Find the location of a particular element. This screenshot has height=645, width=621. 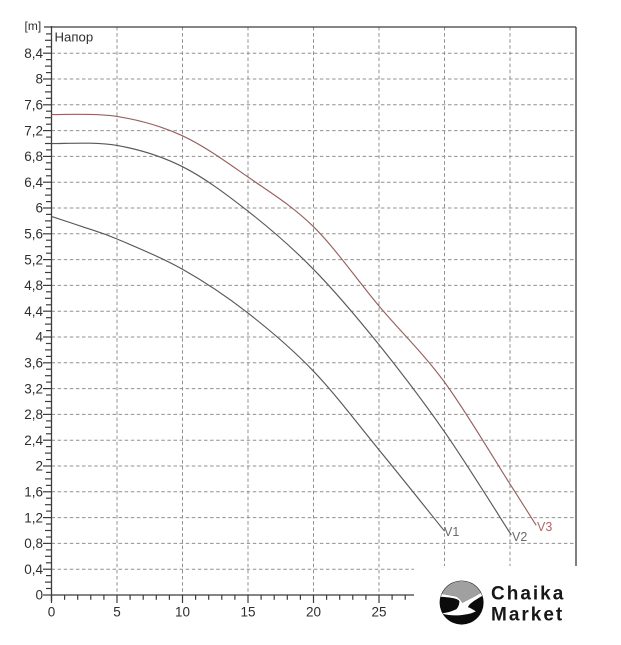

svg-text: V3 is located at coordinates (544, 527).